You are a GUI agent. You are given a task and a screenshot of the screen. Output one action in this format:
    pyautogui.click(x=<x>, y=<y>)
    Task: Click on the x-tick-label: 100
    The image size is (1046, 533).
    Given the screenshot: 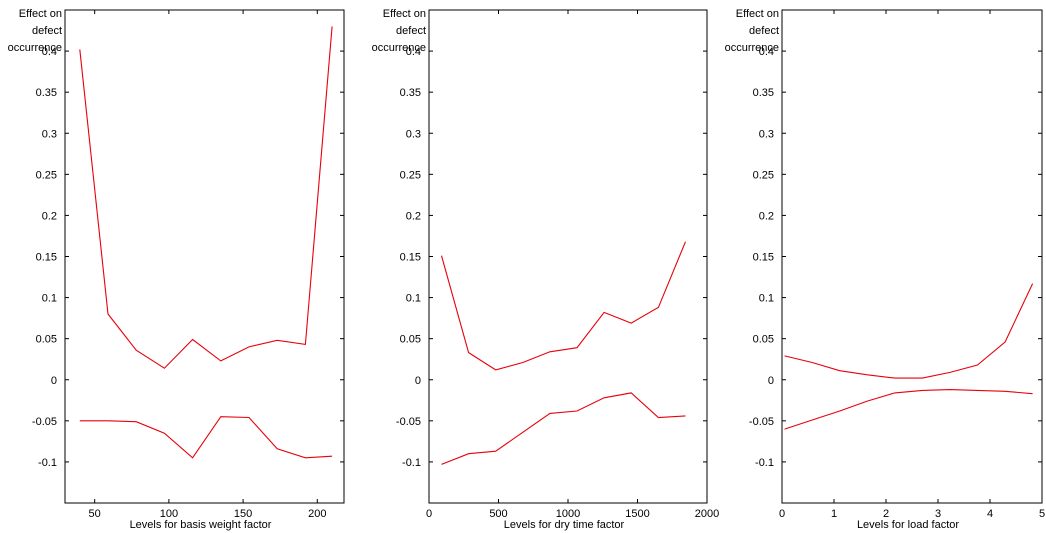 What is the action you would take?
    pyautogui.click(x=169, y=514)
    